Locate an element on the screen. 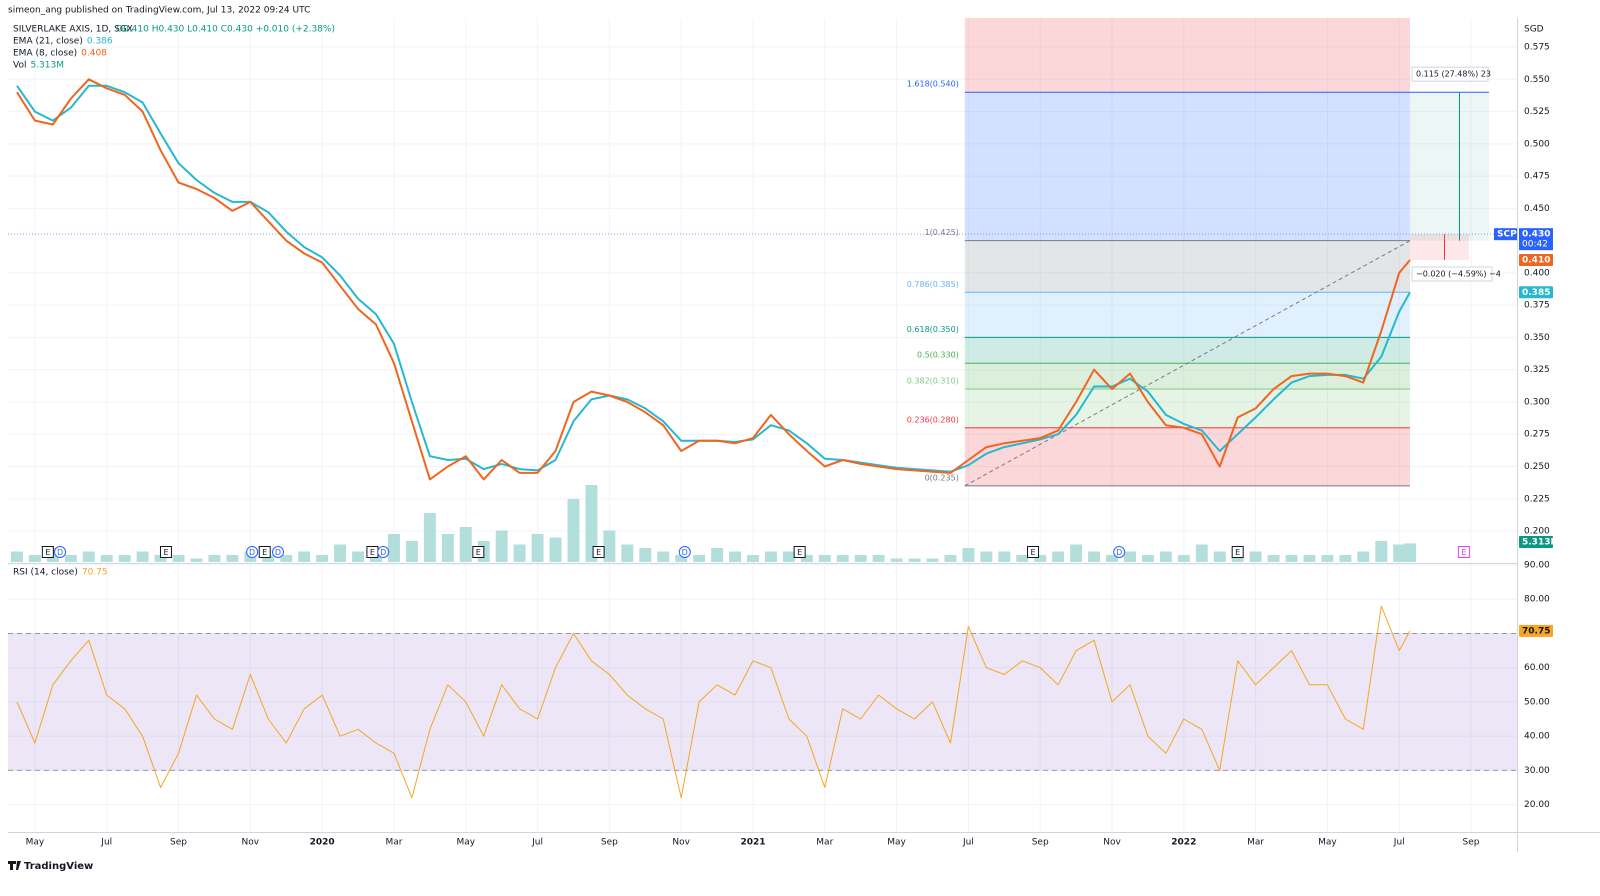 This screenshot has width=1600, height=896. y-tick-label: 0.200 is located at coordinates (1537, 532).